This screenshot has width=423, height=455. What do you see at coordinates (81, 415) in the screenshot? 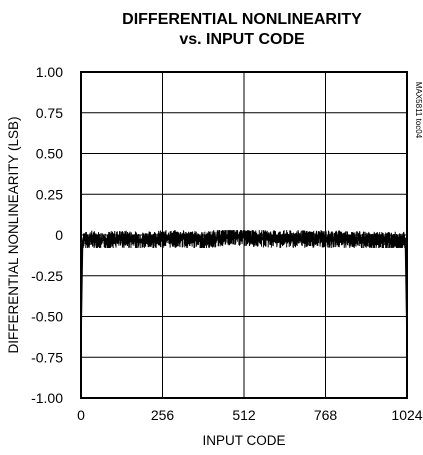
I see `x-tick-label-0: 0` at bounding box center [81, 415].